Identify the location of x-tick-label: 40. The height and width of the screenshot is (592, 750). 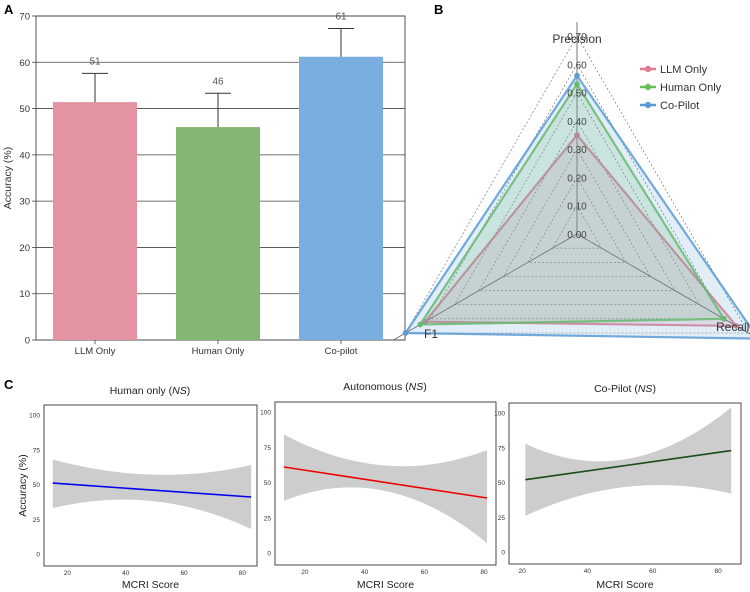
(126, 573).